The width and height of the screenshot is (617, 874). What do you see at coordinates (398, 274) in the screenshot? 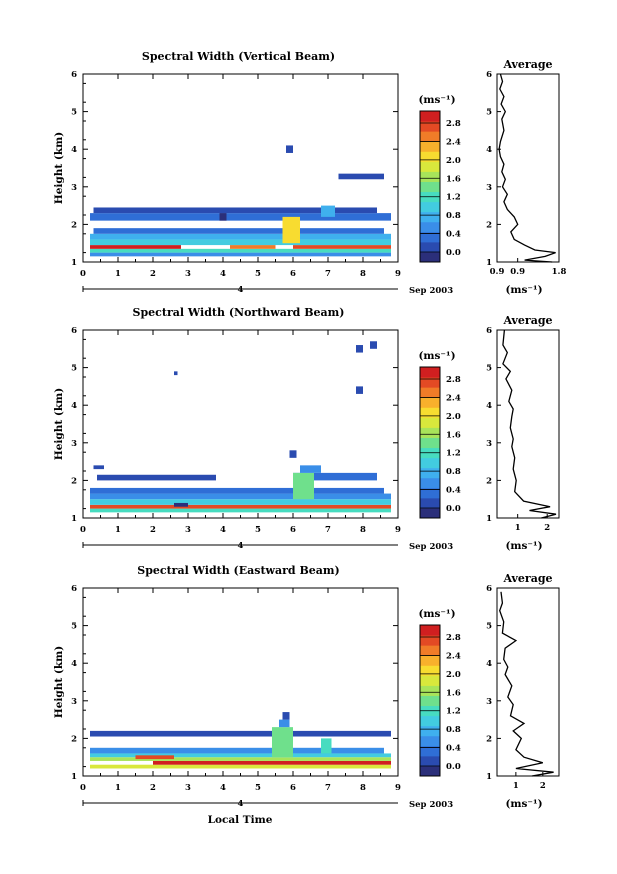
I see `x-tick-label: 9` at bounding box center [398, 274].